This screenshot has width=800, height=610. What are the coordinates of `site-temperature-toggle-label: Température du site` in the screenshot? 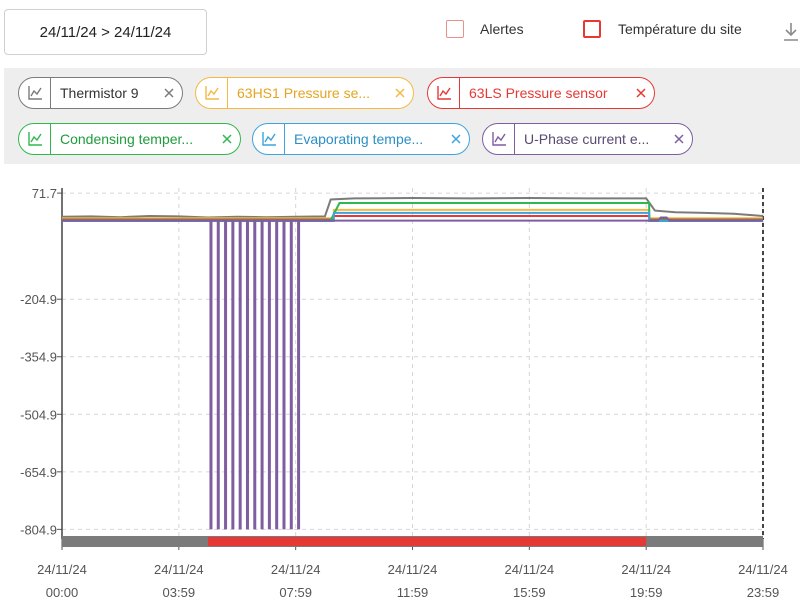 It's located at (680, 29).